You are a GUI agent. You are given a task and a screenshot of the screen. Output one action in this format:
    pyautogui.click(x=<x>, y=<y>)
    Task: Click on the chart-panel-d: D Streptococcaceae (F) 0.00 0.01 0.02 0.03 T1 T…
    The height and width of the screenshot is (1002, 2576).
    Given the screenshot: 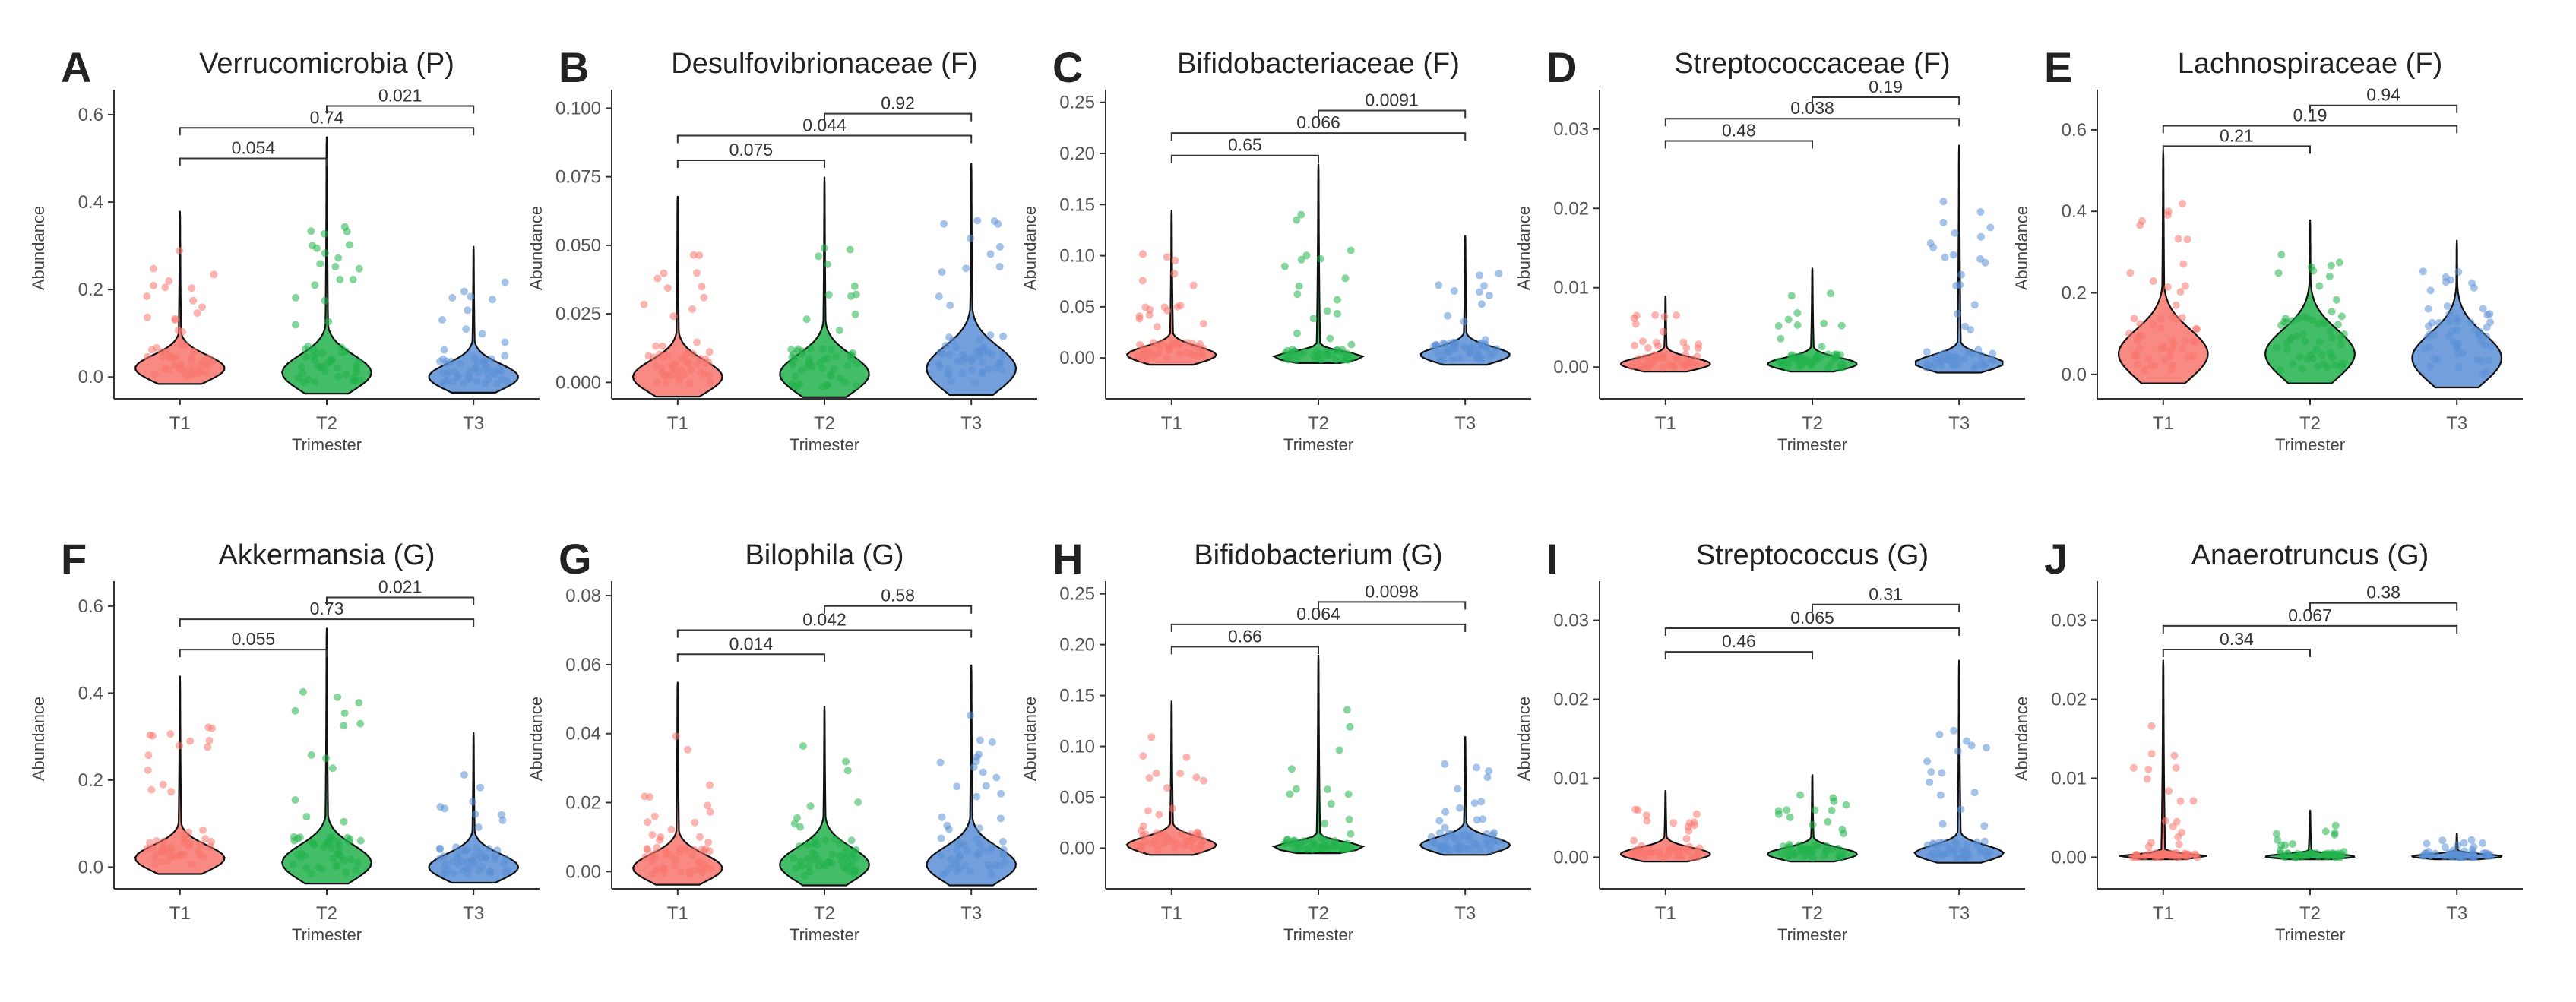 What is the action you would take?
    pyautogui.click(x=1769, y=248)
    